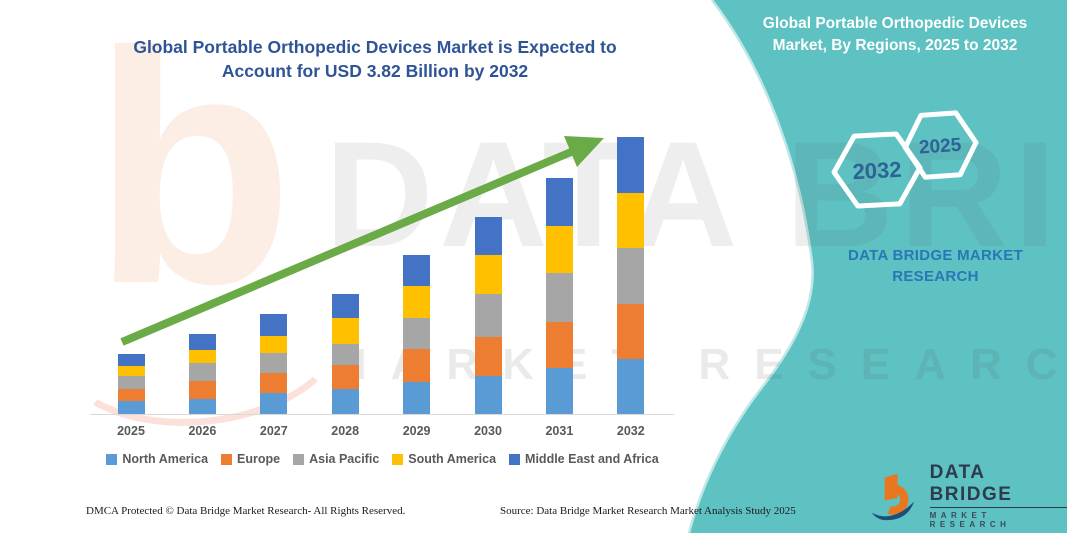  What do you see at coordinates (488, 274) in the screenshot?
I see `bar-2030-segment-south-america` at bounding box center [488, 274].